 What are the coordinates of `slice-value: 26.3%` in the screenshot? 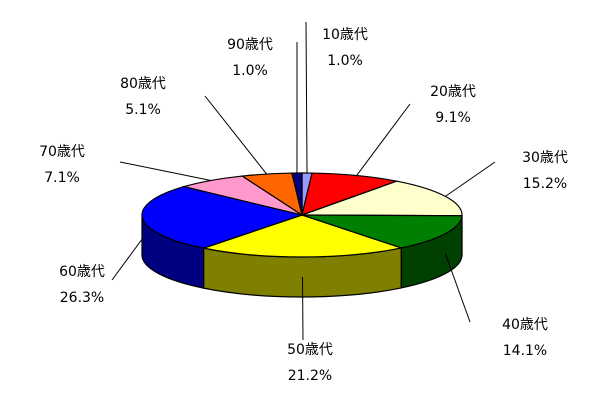 It's located at (82, 298).